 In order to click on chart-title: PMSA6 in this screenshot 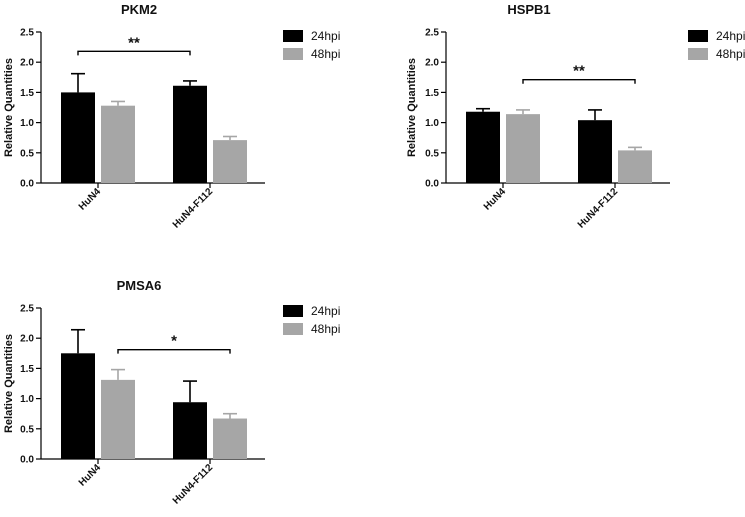, I will do `click(139, 285)`.